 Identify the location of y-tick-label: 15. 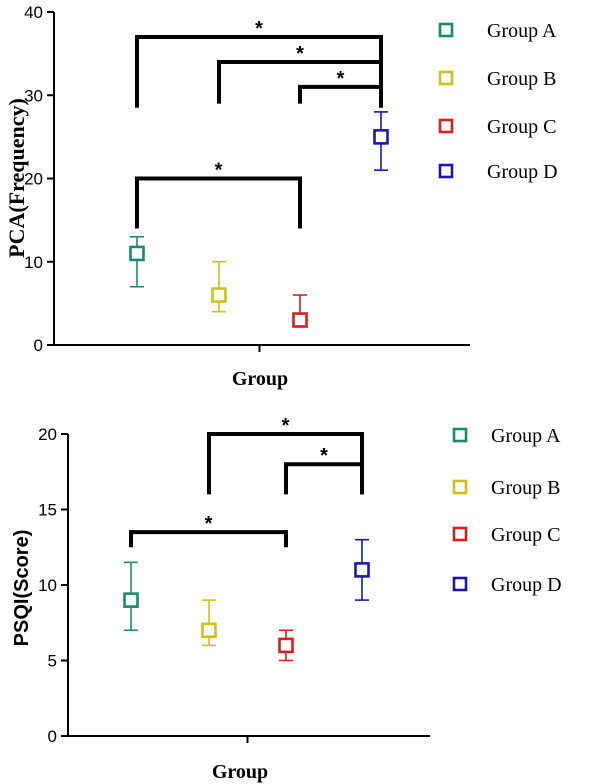
(47, 510).